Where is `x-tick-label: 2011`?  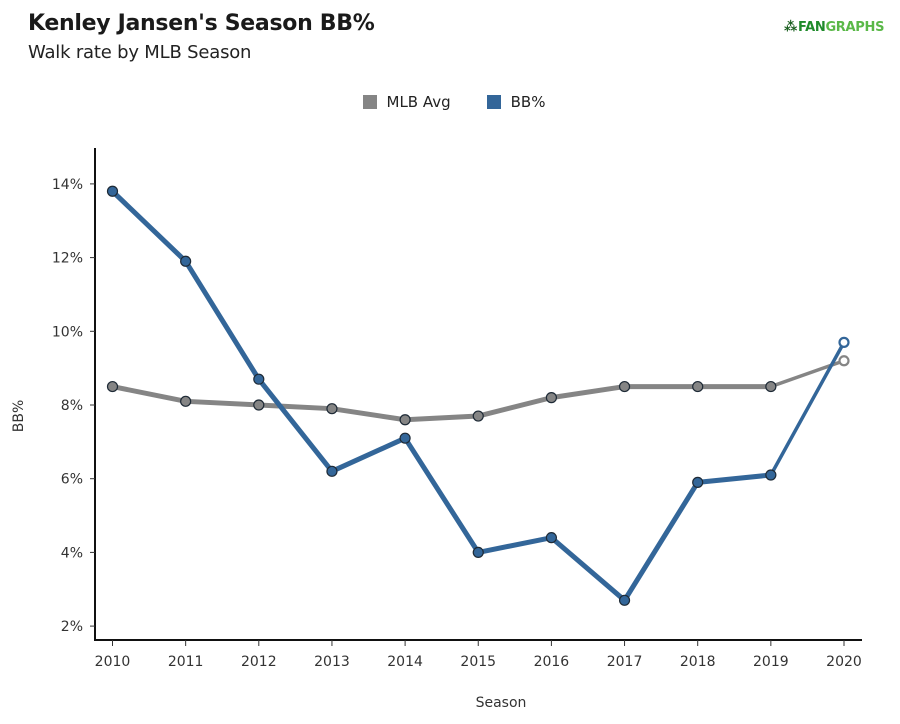
x-tick-label: 2011 is located at coordinates (186, 662).